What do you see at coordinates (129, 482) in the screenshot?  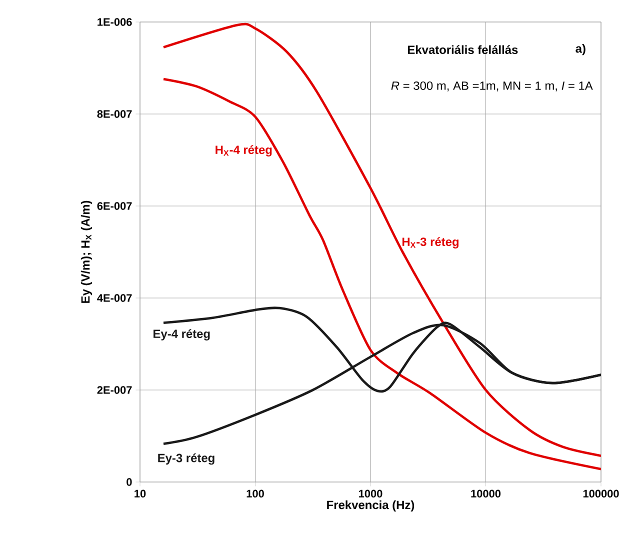 I see `y-tick-label: 0` at bounding box center [129, 482].